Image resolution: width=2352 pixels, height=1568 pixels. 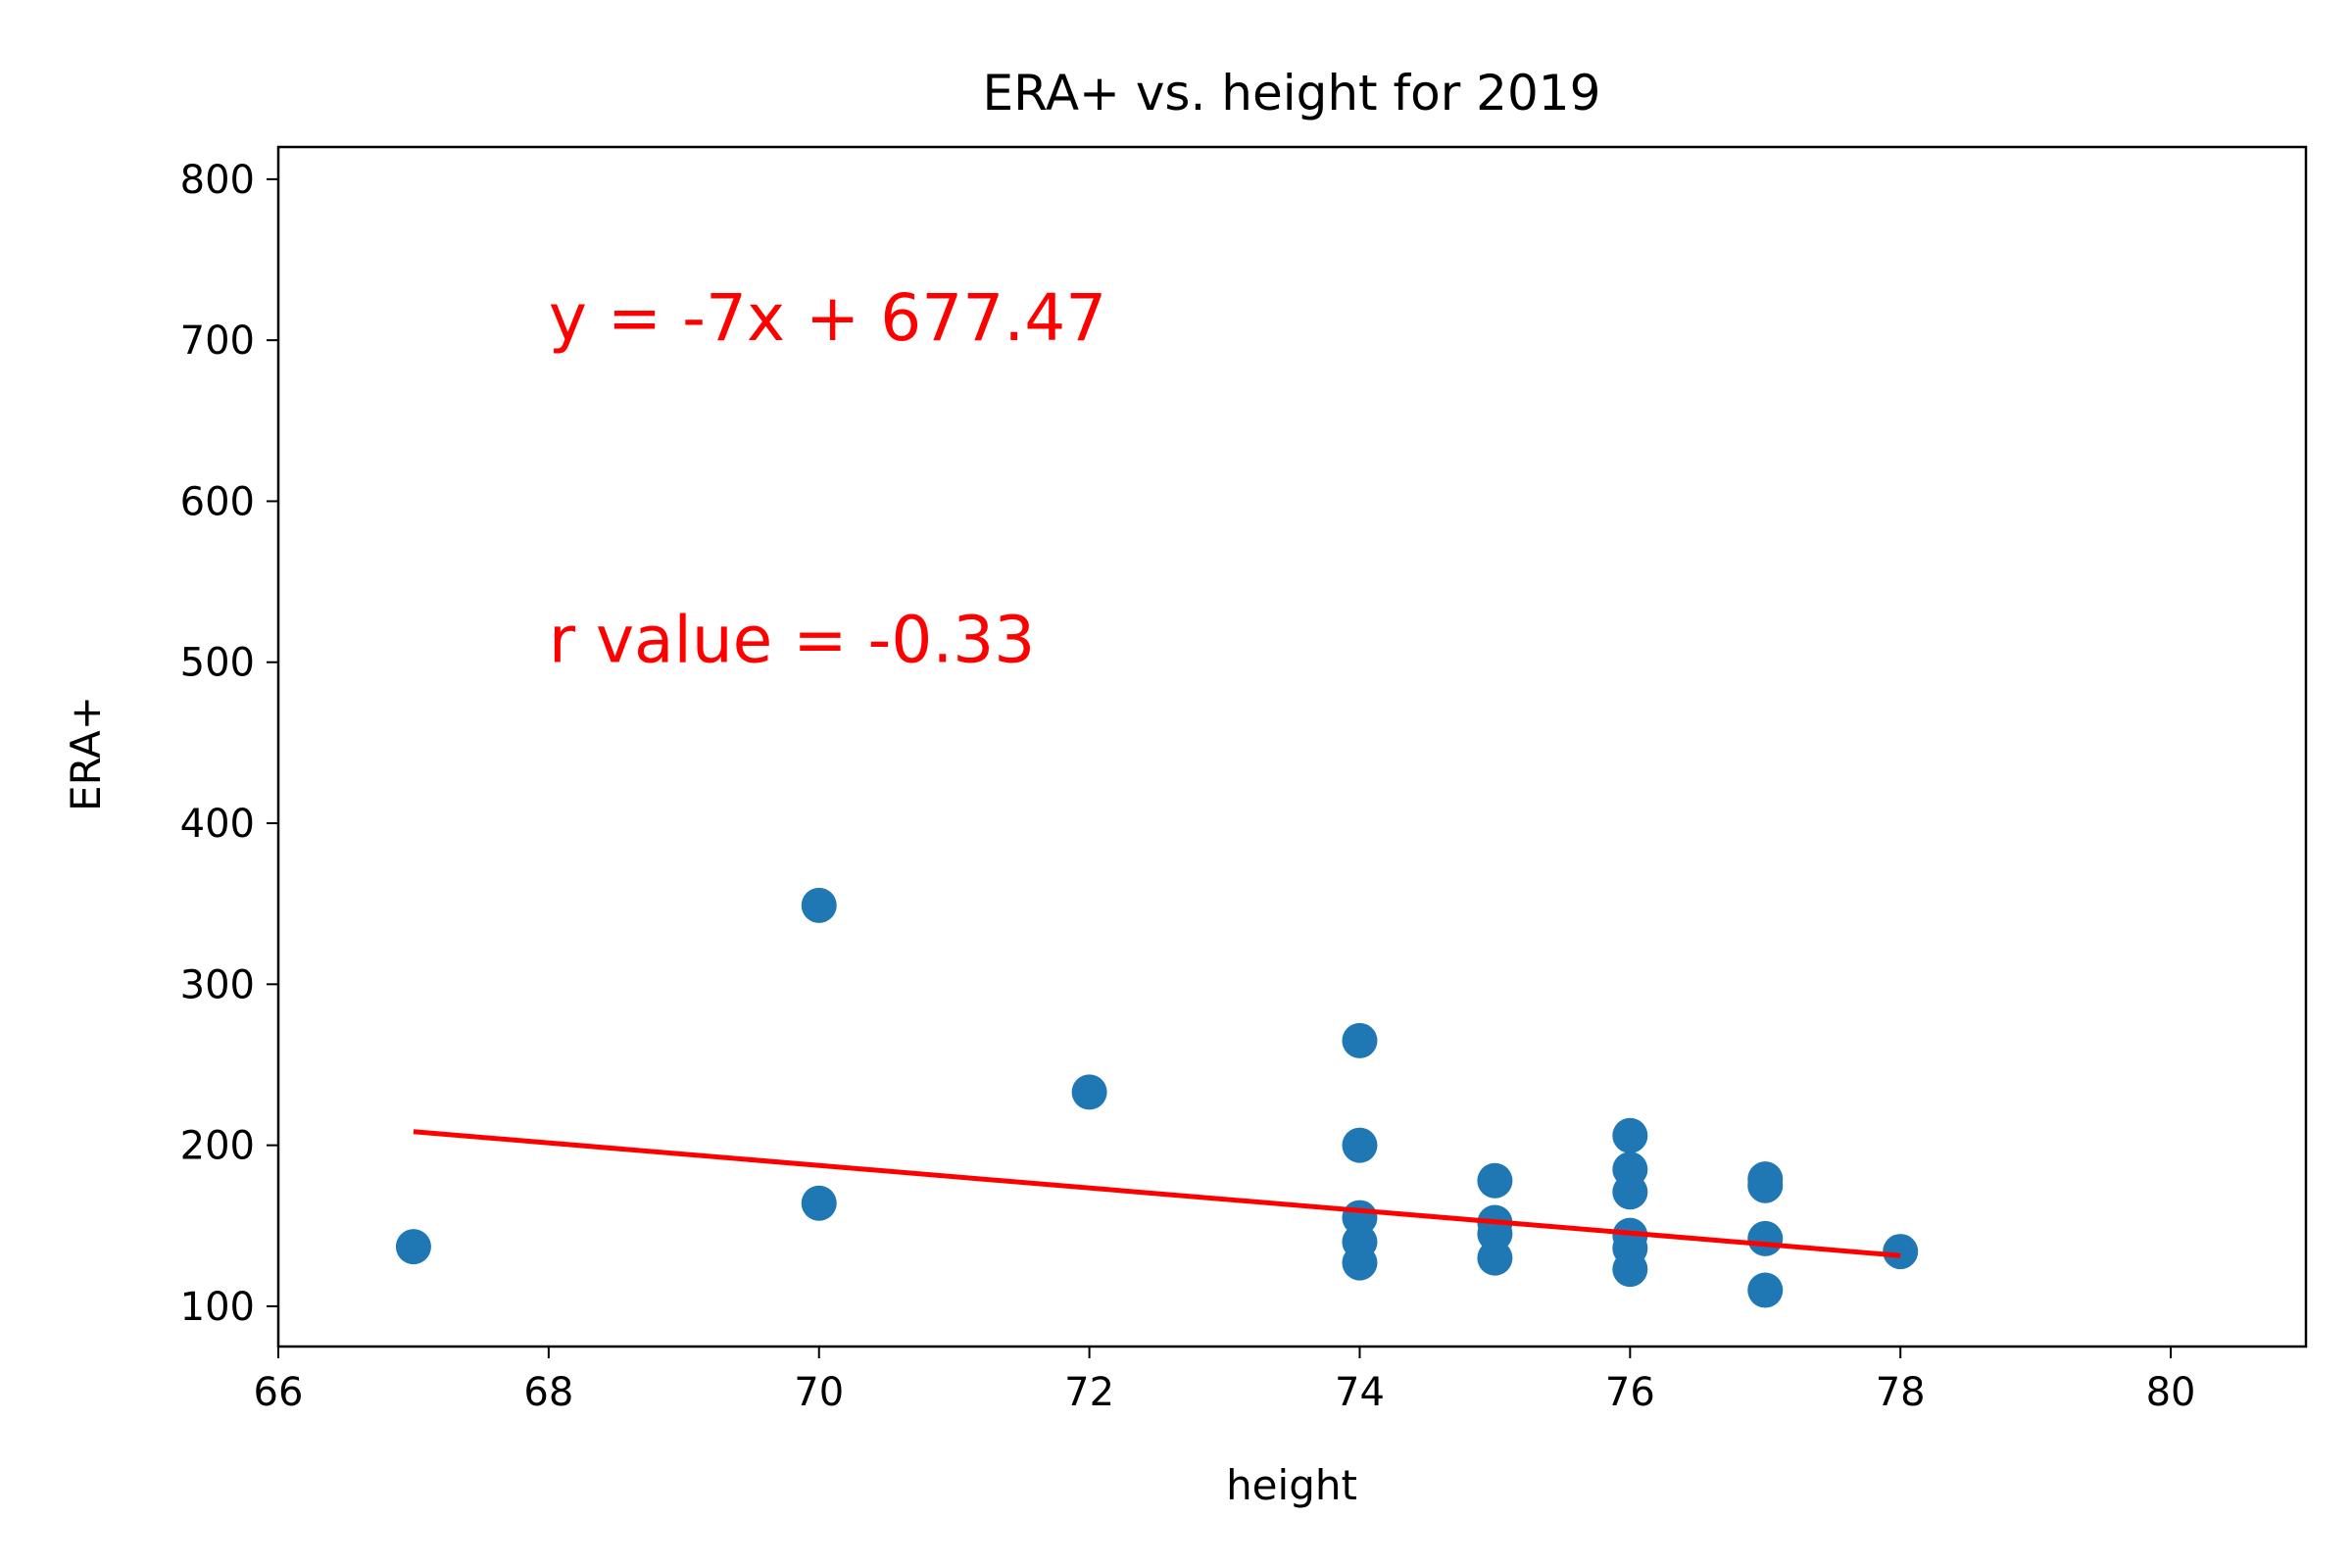 What do you see at coordinates (217, 824) in the screenshot?
I see `y-tick-label: 400` at bounding box center [217, 824].